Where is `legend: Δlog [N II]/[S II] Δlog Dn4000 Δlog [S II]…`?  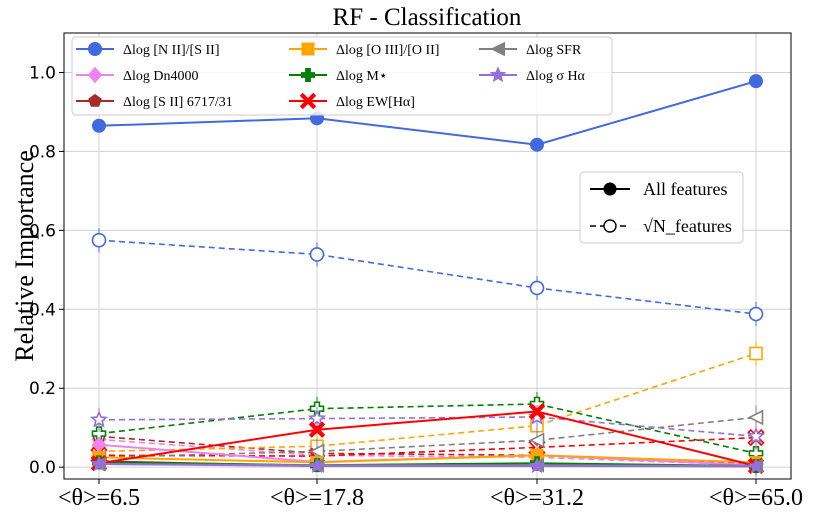
legend: Δlog [N II]/[S II] Δlog Dn4000 Δlog [S II]… is located at coordinates (342, 76).